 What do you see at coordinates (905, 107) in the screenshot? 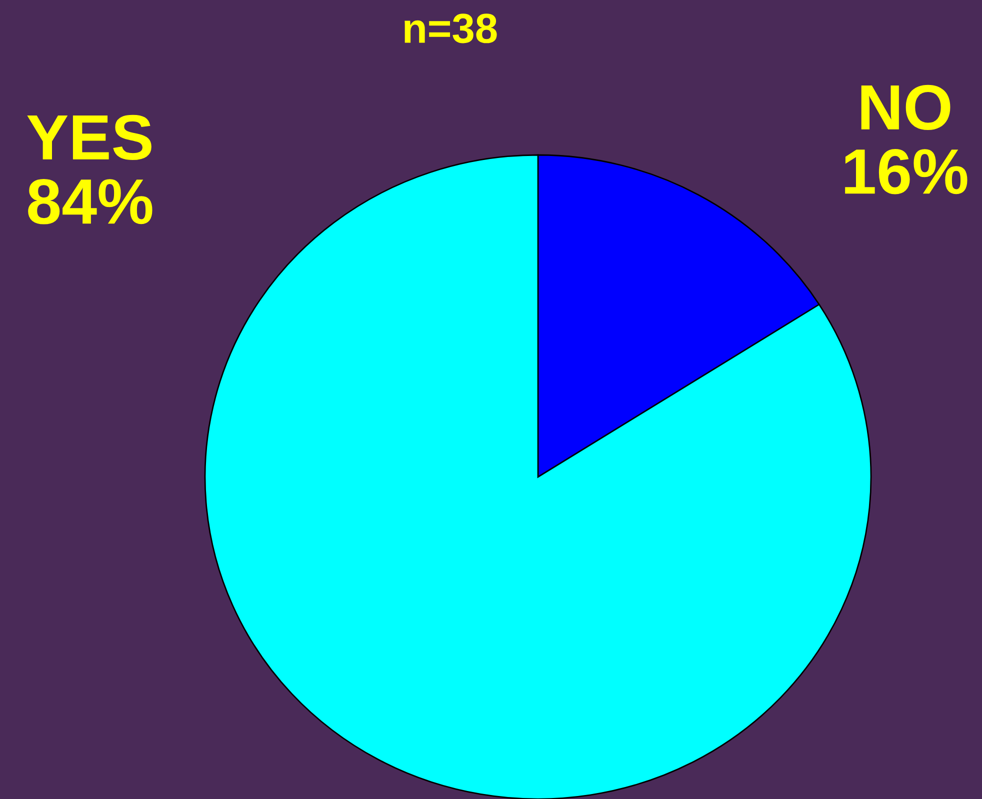
I see `slice-label: NO` at bounding box center [905, 107].